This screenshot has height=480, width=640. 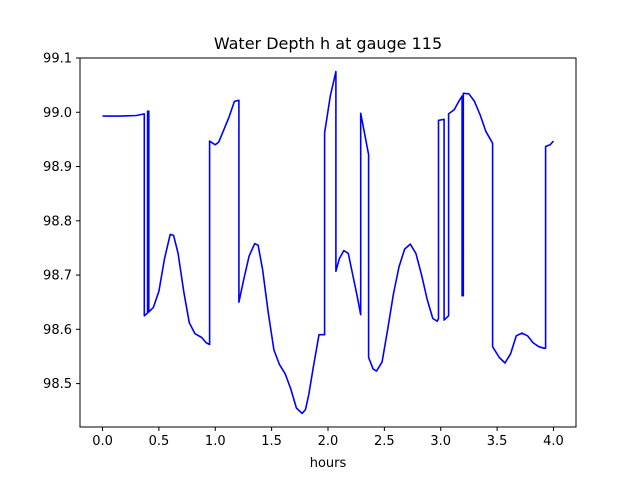 I want to click on x-tick-label: 1.5, so click(x=271, y=441).